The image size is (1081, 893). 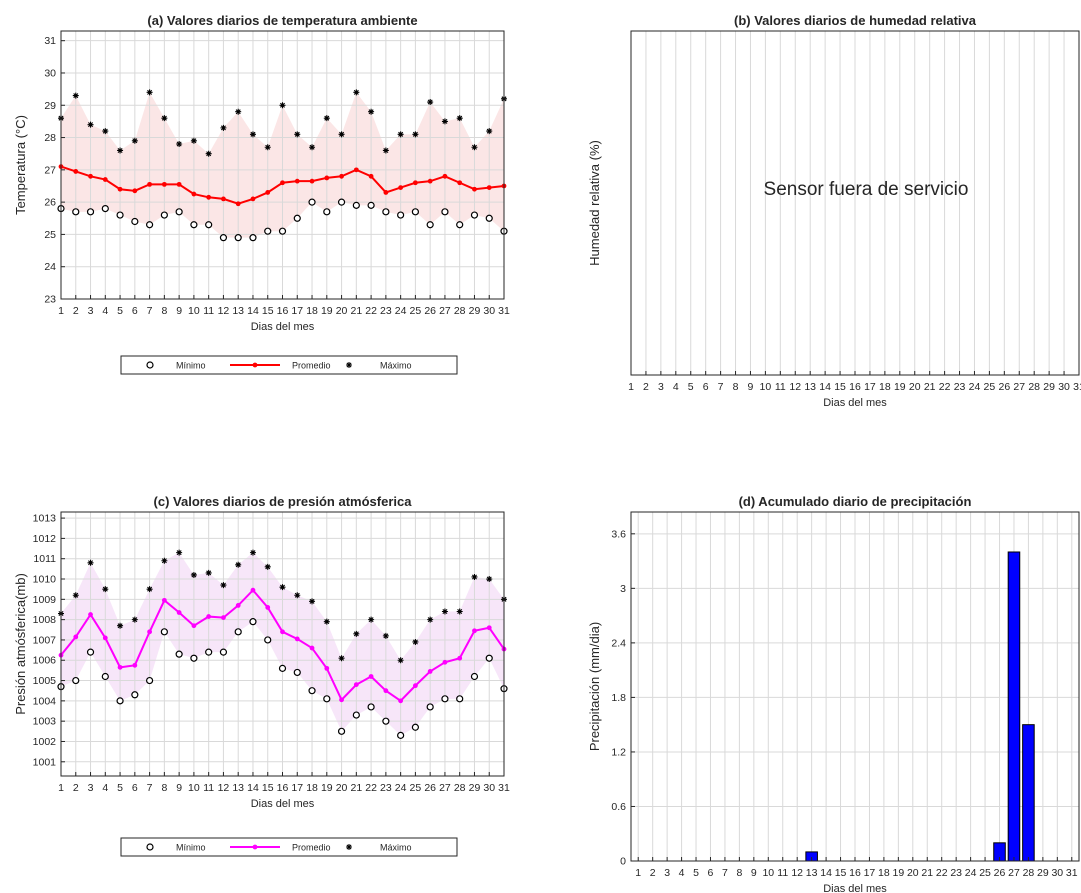 What do you see at coordinates (50, 300) in the screenshot?
I see `y-tick-label: 23` at bounding box center [50, 300].